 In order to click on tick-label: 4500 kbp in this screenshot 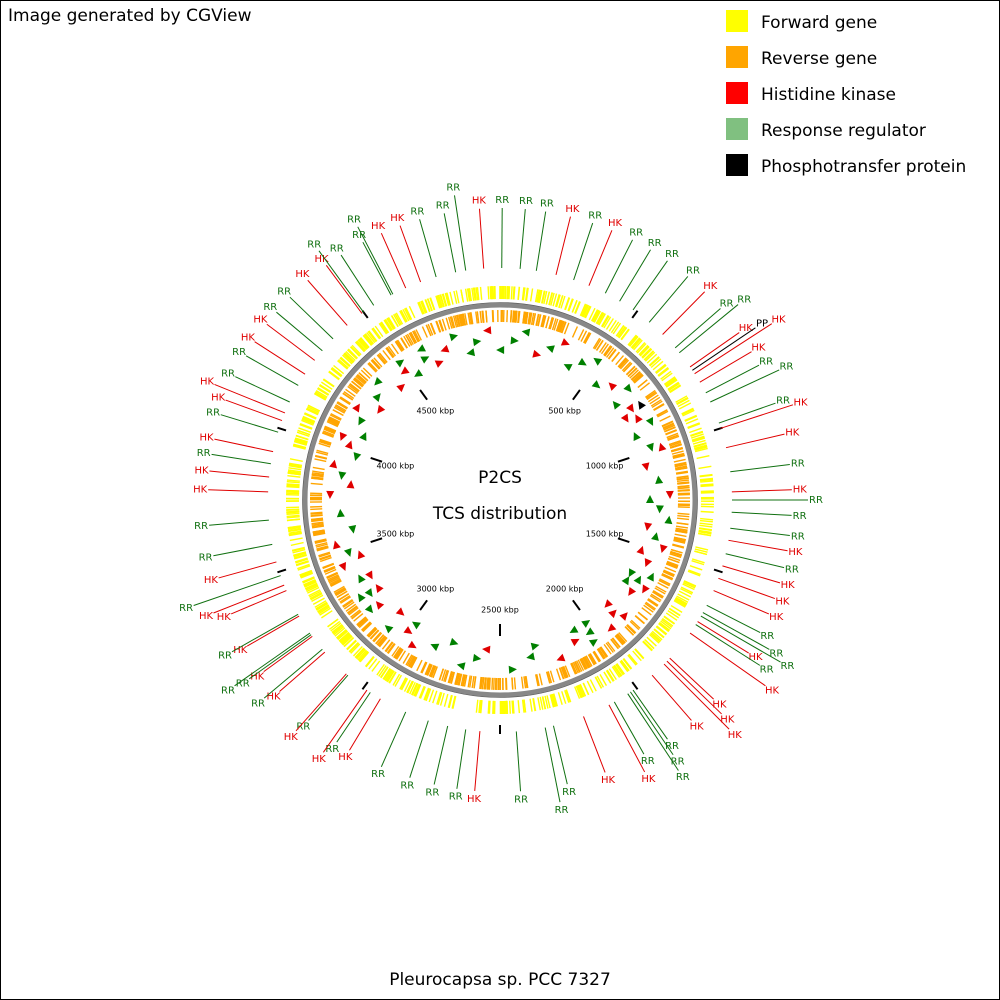, I will do `click(435, 411)`.